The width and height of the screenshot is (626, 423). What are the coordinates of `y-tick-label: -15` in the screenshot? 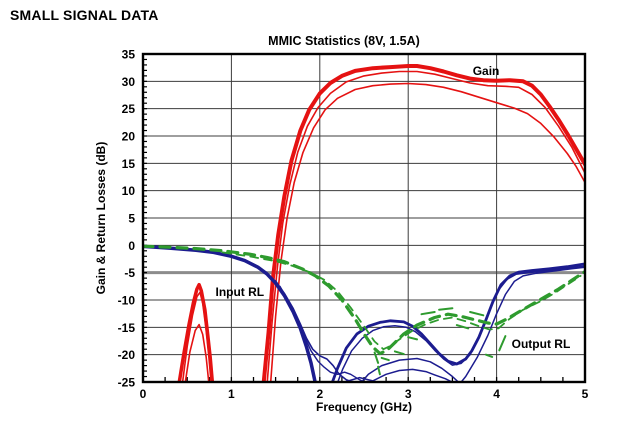 It's located at (127, 328).